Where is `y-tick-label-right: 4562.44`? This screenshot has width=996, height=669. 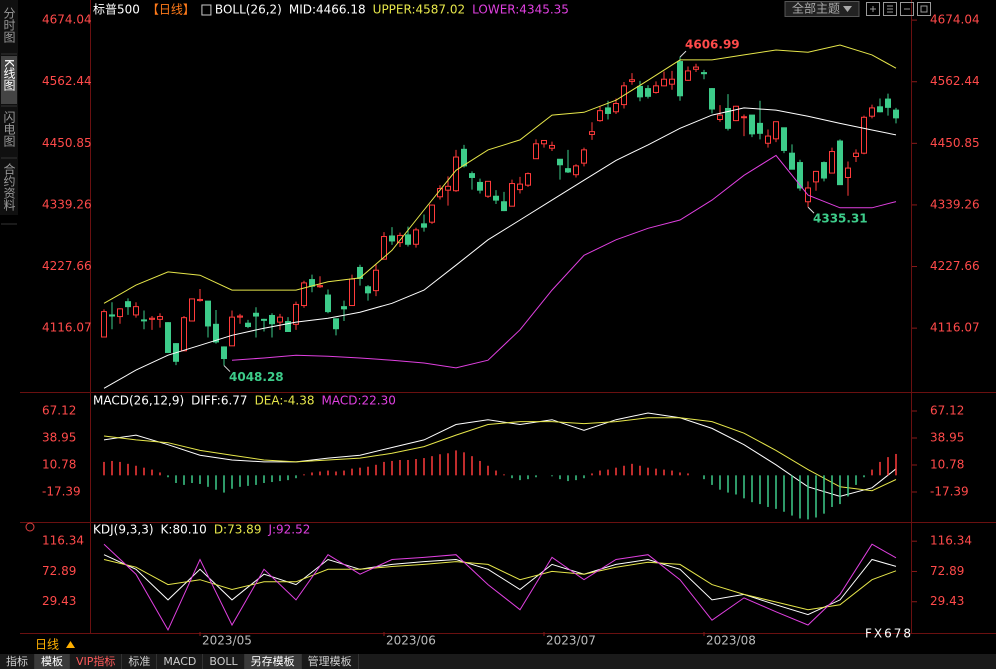
y-tick-label-right: 4562.44 is located at coordinates (955, 81).